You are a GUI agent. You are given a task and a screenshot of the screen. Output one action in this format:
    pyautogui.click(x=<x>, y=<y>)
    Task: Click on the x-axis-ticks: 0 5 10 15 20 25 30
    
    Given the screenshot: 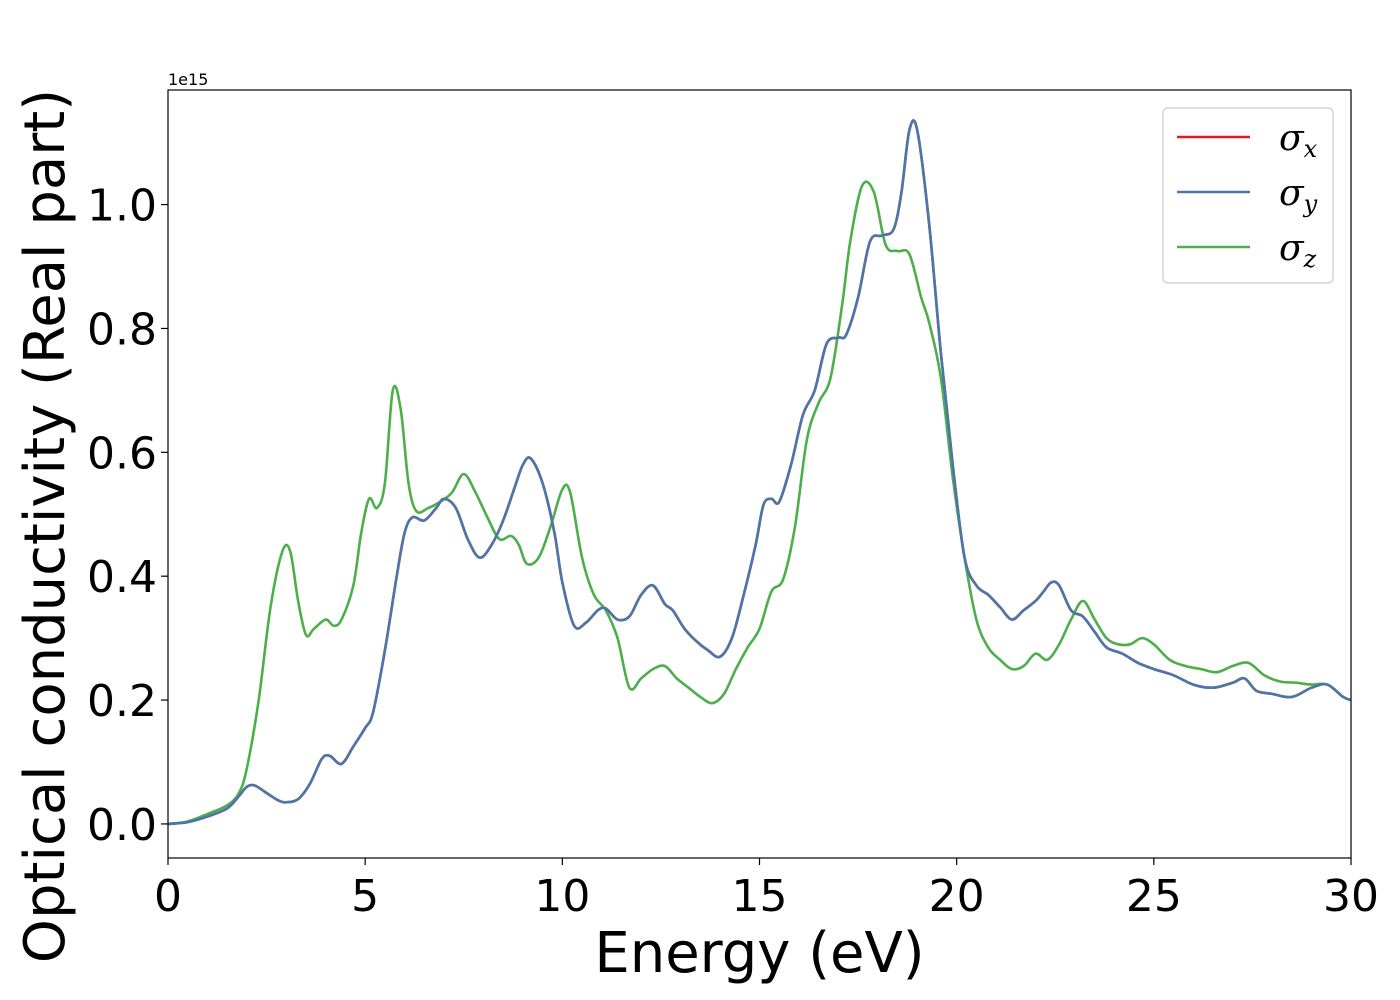 What is the action you would take?
    pyautogui.click(x=766, y=890)
    